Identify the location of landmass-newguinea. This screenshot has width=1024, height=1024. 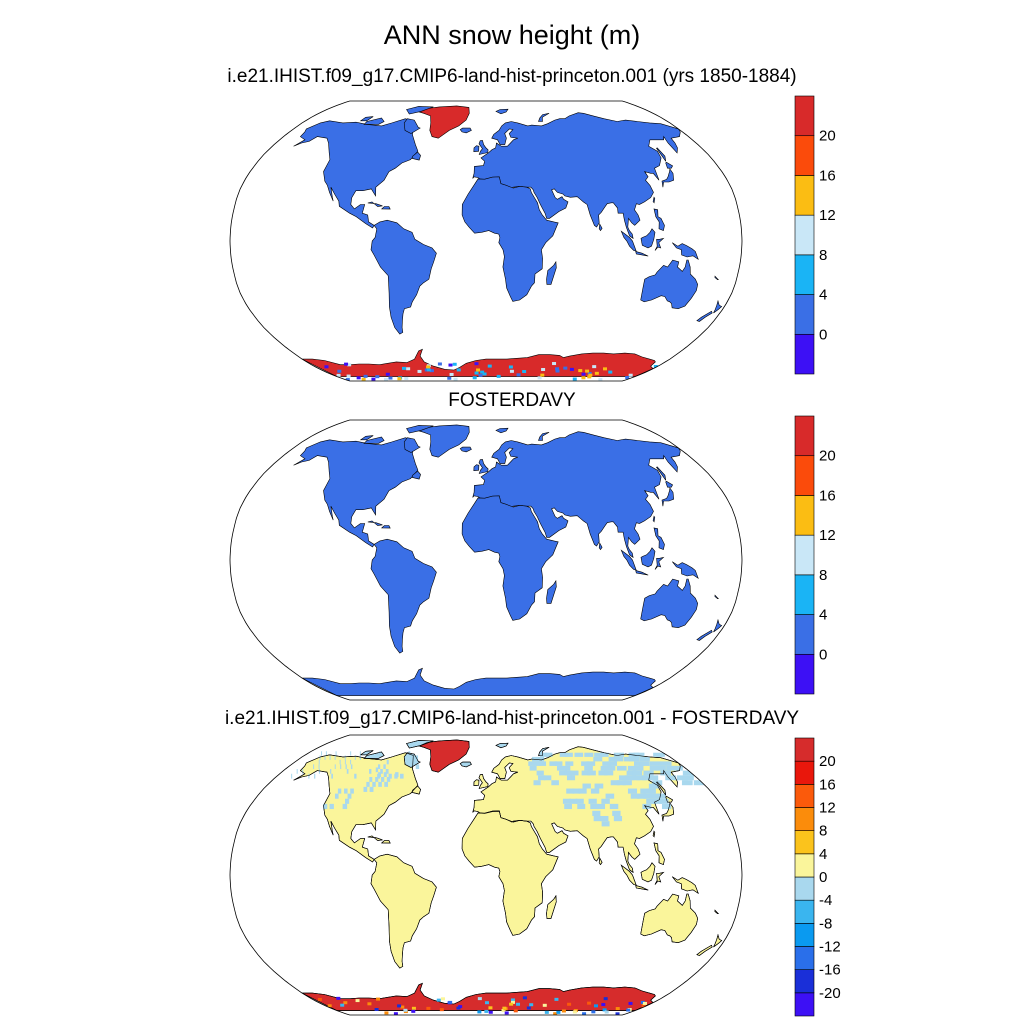
(685, 251).